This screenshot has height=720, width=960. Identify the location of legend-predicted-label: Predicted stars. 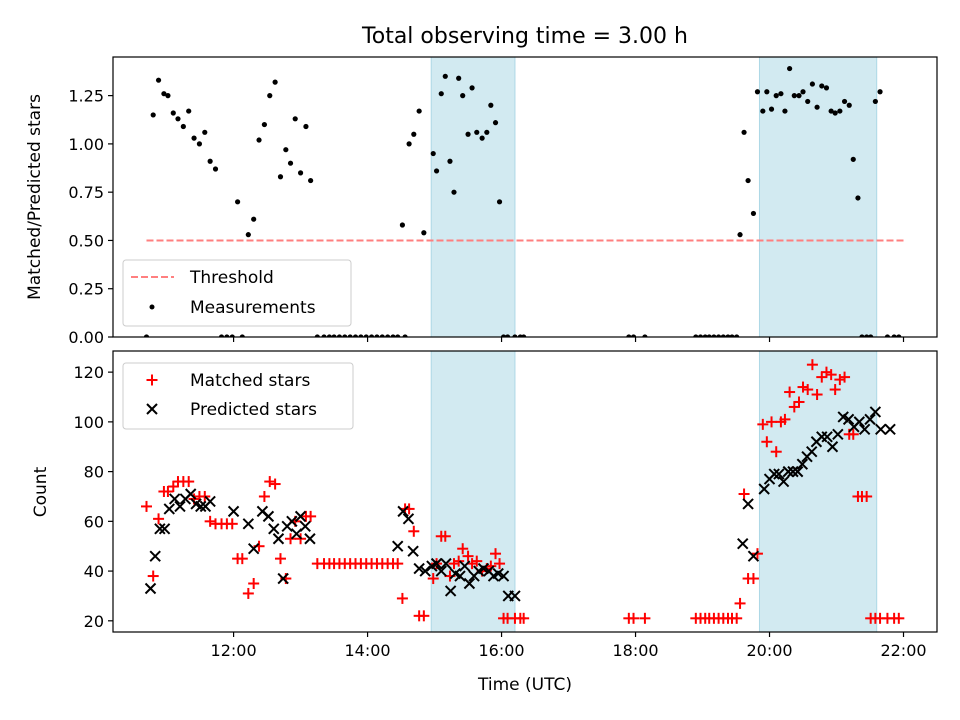
(253, 410).